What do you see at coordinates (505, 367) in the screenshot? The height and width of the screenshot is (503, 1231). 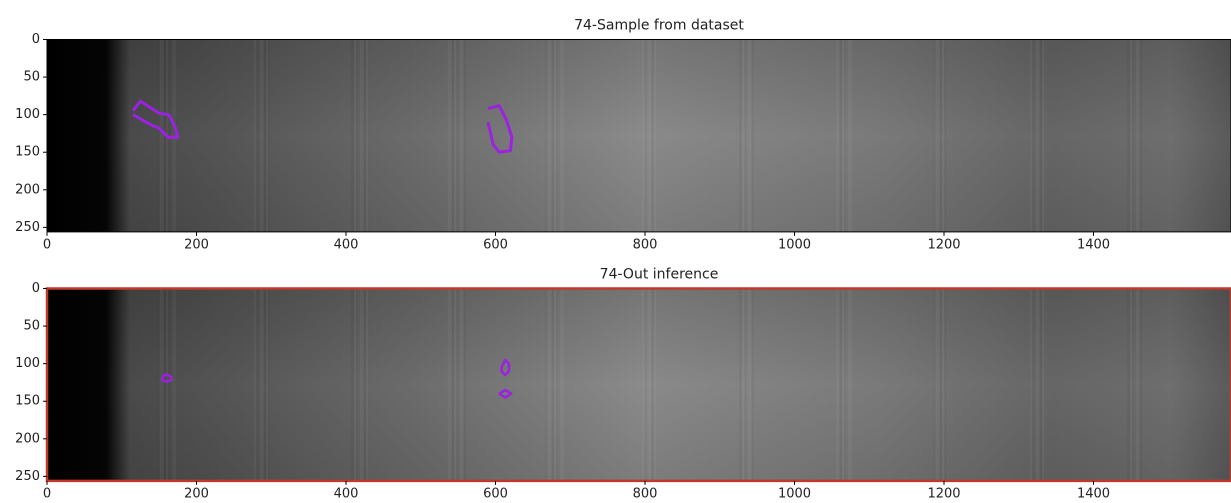 I see `contour` at bounding box center [505, 367].